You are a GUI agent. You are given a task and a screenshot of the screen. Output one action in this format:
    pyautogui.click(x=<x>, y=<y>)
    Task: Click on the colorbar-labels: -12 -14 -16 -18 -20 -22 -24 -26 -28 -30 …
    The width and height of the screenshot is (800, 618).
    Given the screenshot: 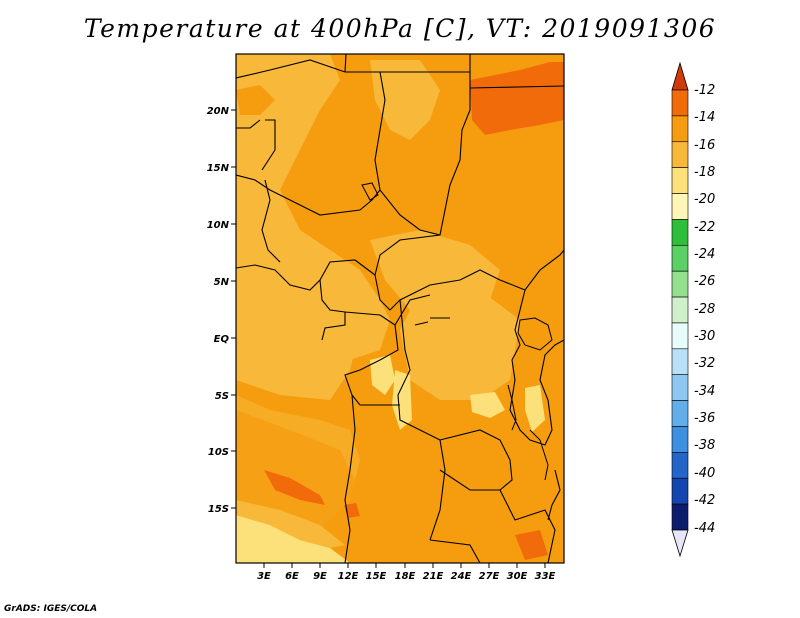 What is the action you would take?
    pyautogui.click(x=704, y=309)
    